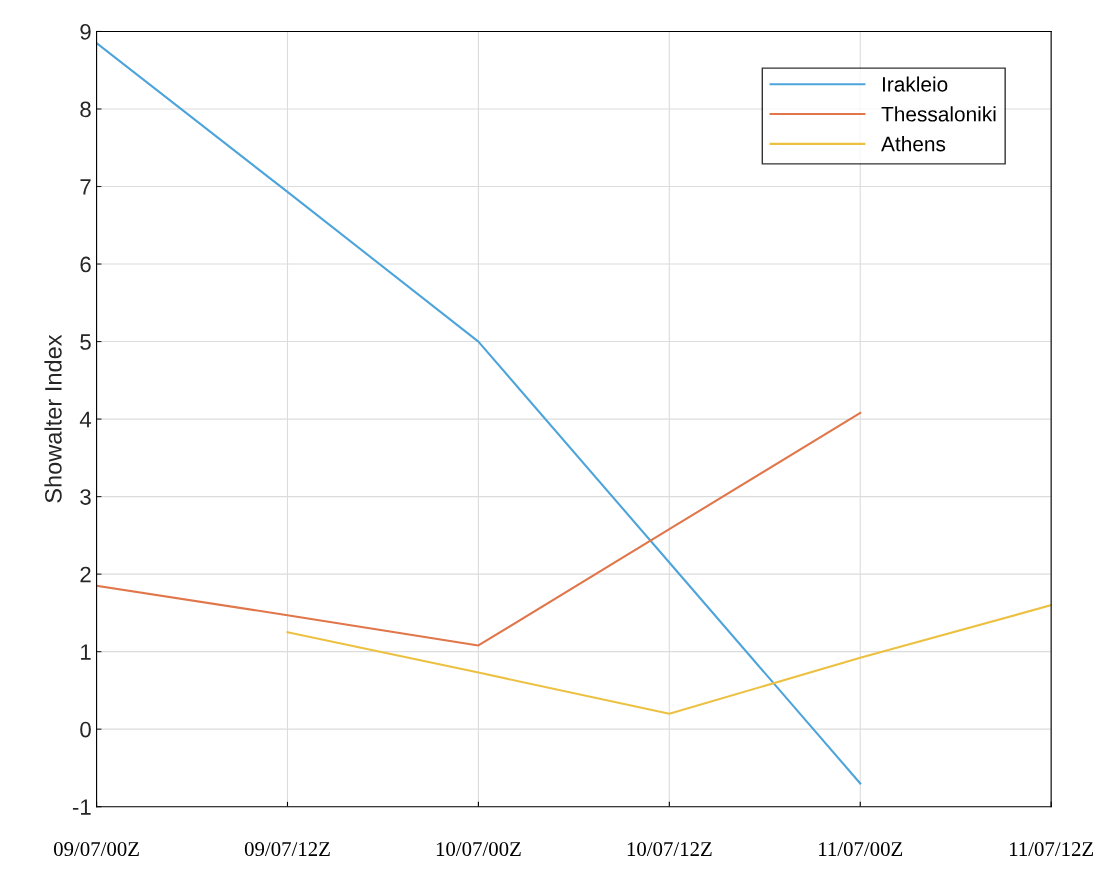  I want to click on y-tick-label: 1, so click(86, 652).